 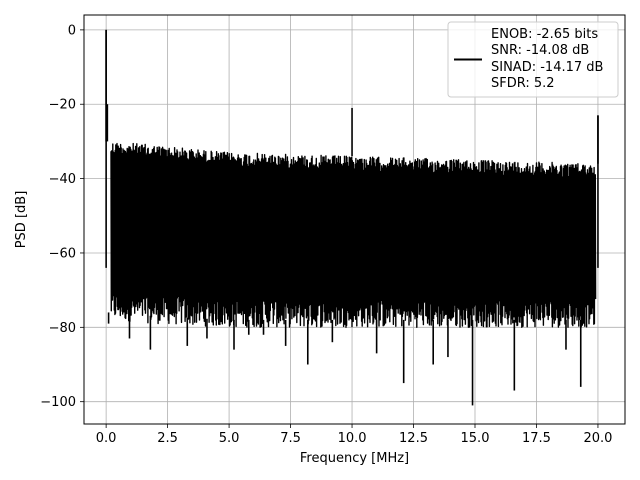 I want to click on y-tick-label: −40, so click(x=62, y=179).